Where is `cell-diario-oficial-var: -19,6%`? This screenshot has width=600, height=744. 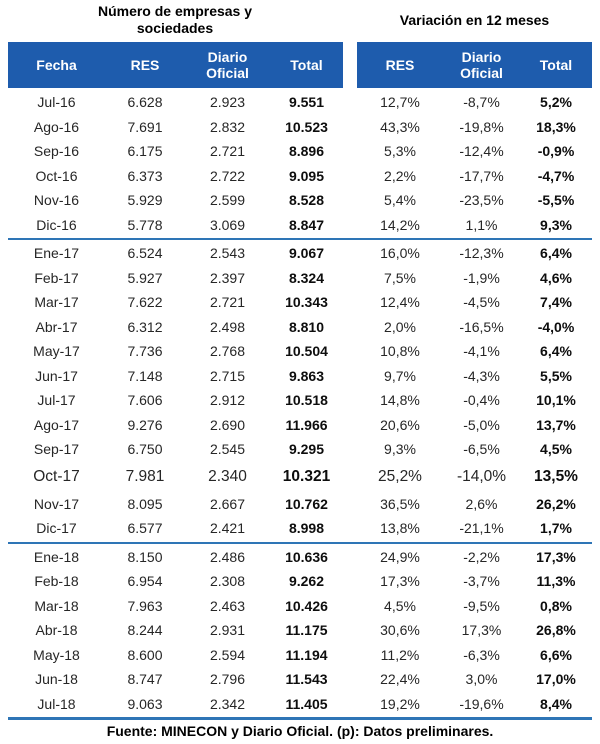
cell-diario-oficial-var: -19,6% is located at coordinates (481, 703).